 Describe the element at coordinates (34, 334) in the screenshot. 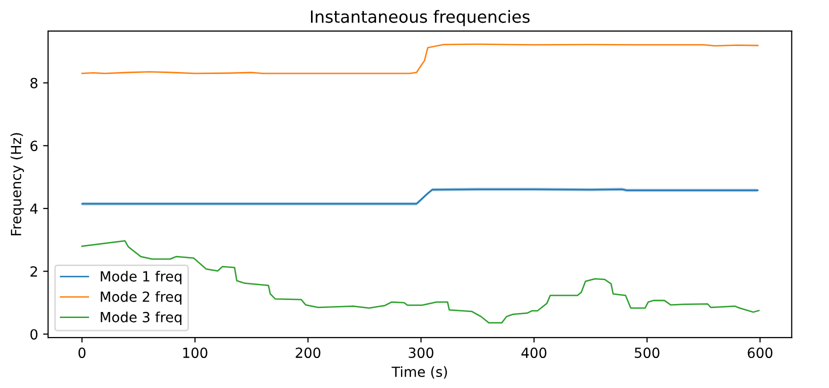

I see `y-tick-label: 0` at that location.